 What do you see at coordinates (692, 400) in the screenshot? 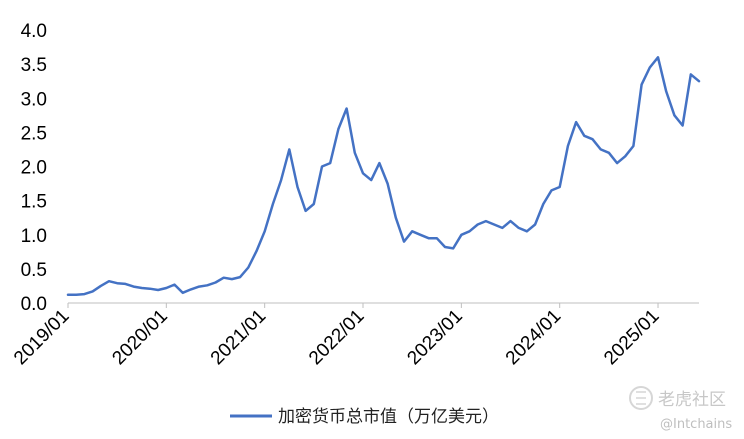
I see `watermark-brand: 老虎社区` at bounding box center [692, 400].